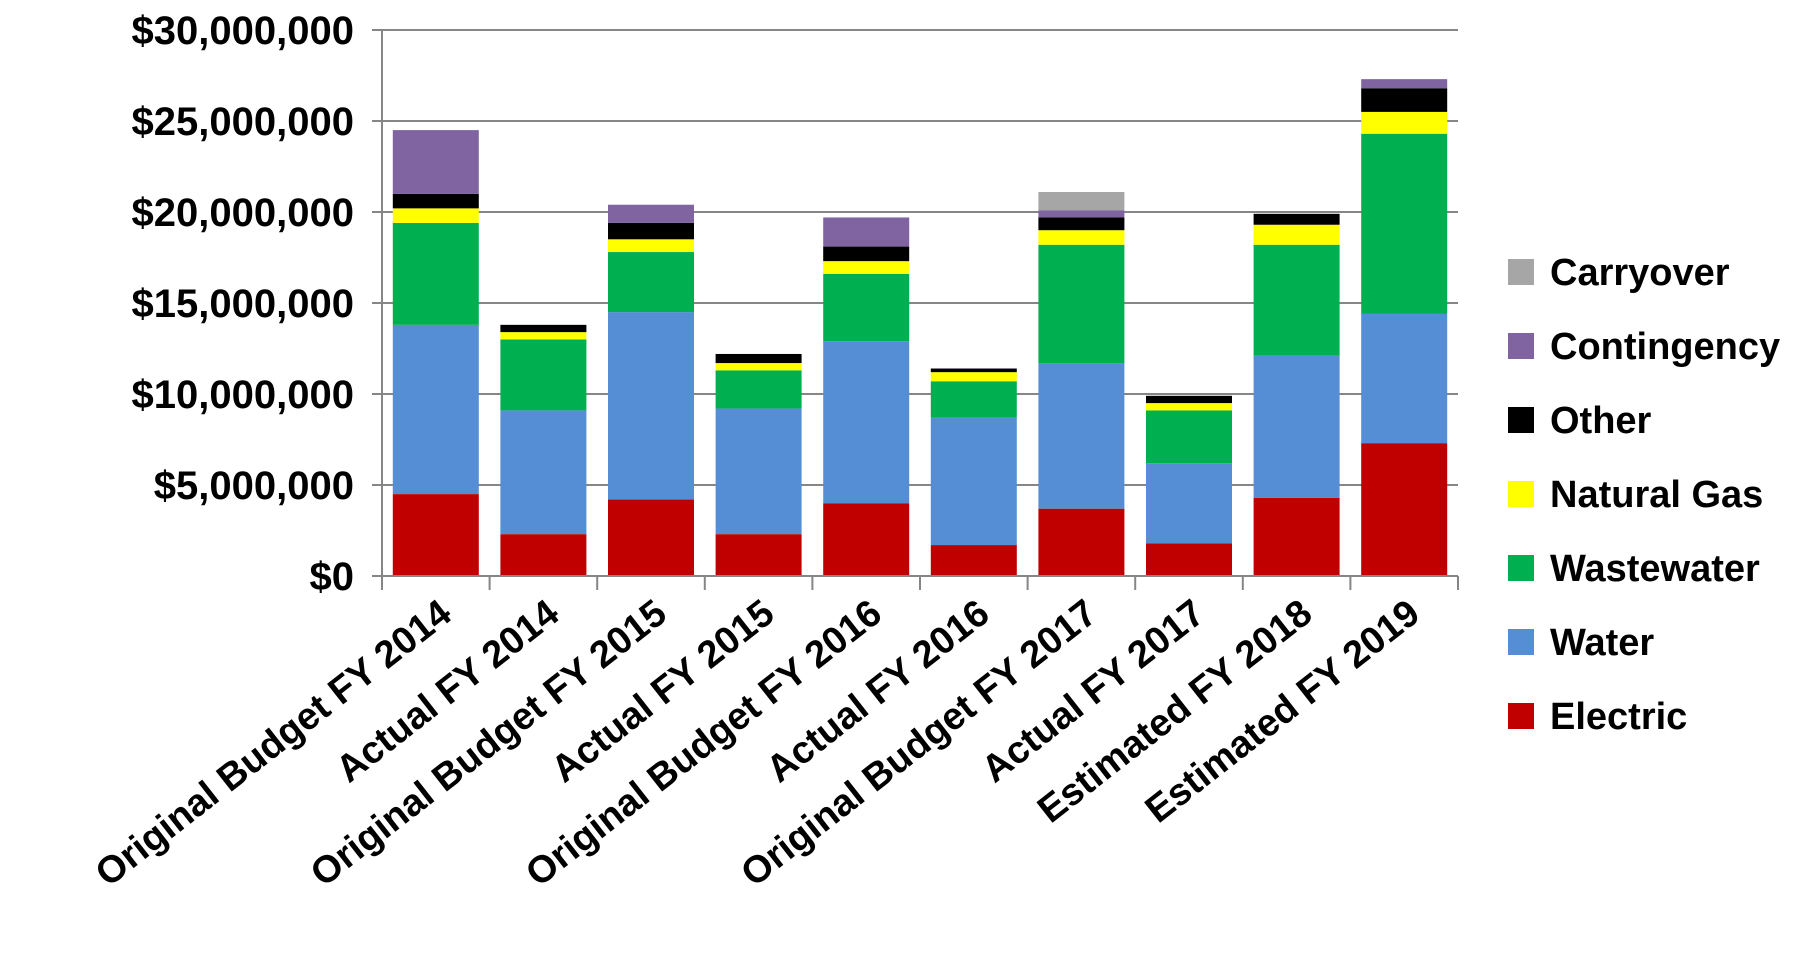  Describe the element at coordinates (243, 122) in the screenshot. I see `y-tick-label: $25,000,000` at that location.